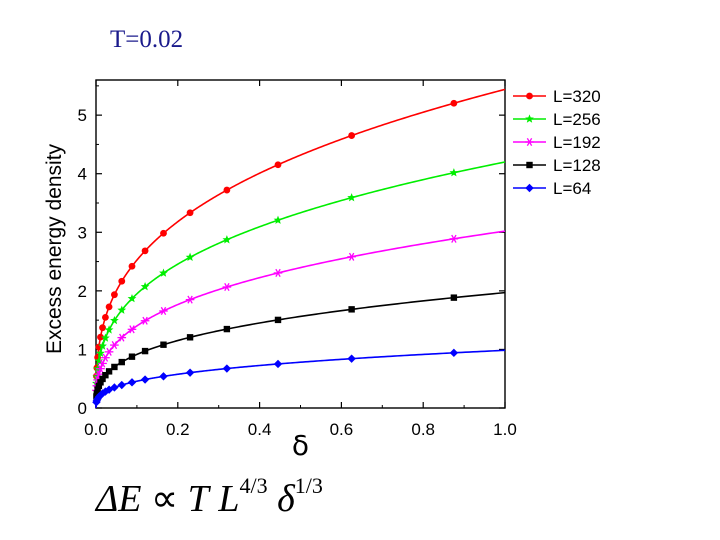  I want to click on formula-l-exponent: 4/3, so click(253, 486).